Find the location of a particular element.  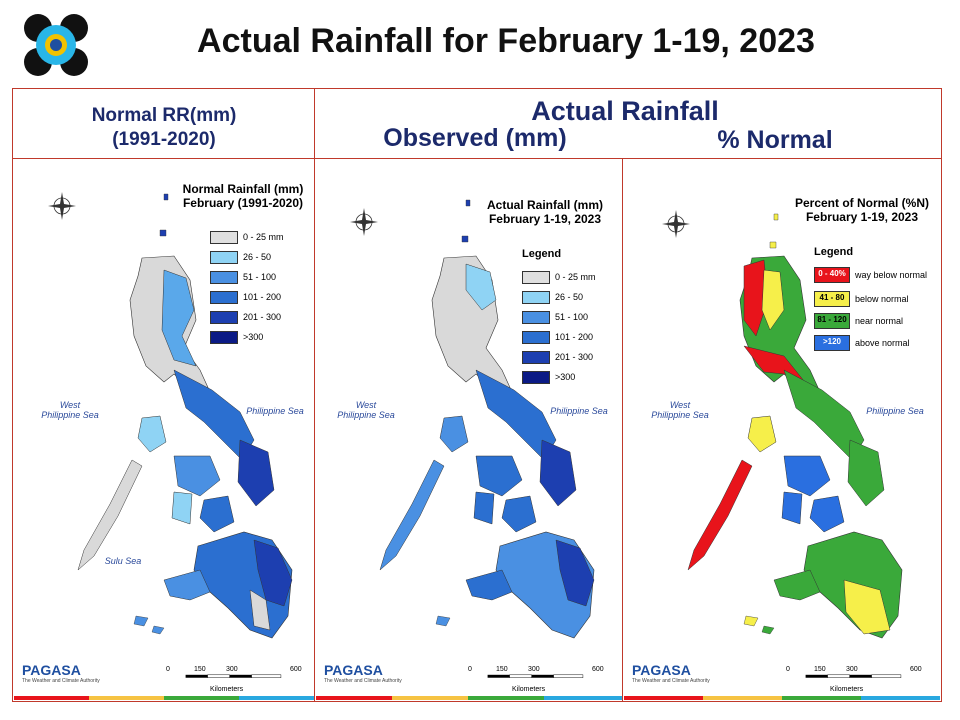

normal-rainfall-map is located at coordinates (185, 416).